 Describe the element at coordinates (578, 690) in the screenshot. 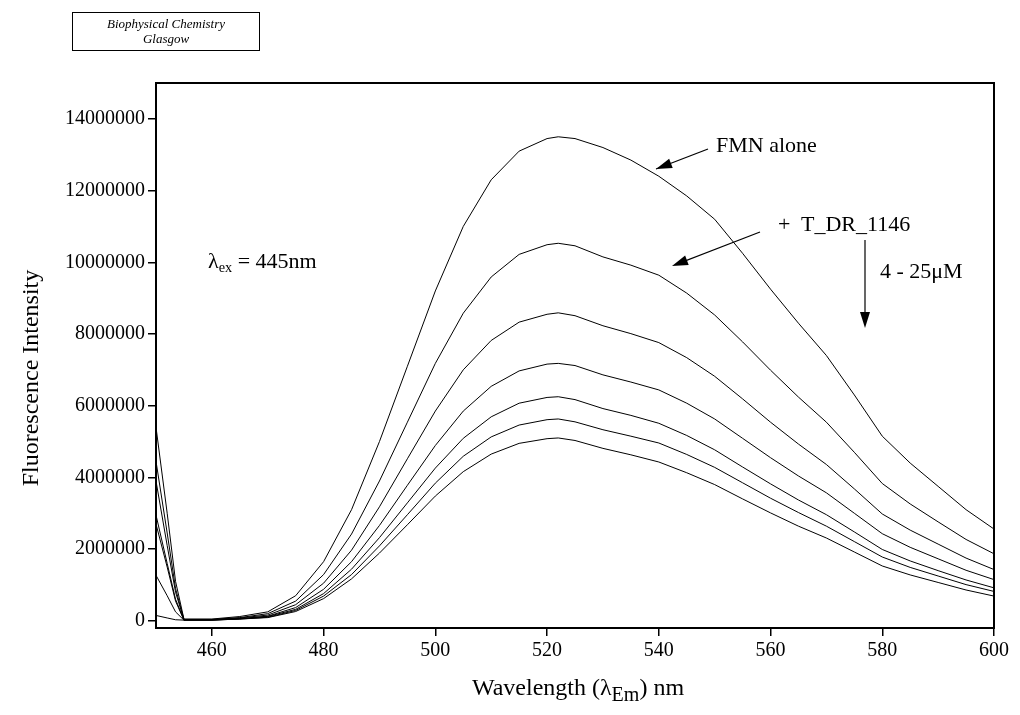

I see `x-axis-title: Wavelength (λ$_{Em}$) nm` at that location.